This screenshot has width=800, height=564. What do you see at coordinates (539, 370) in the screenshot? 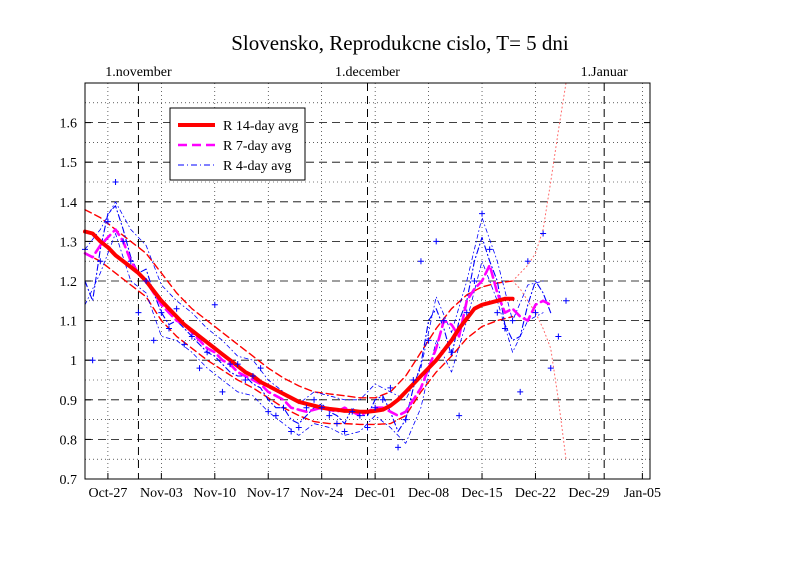
I see `series-line-r-forecast-lower` at bounding box center [539, 370].